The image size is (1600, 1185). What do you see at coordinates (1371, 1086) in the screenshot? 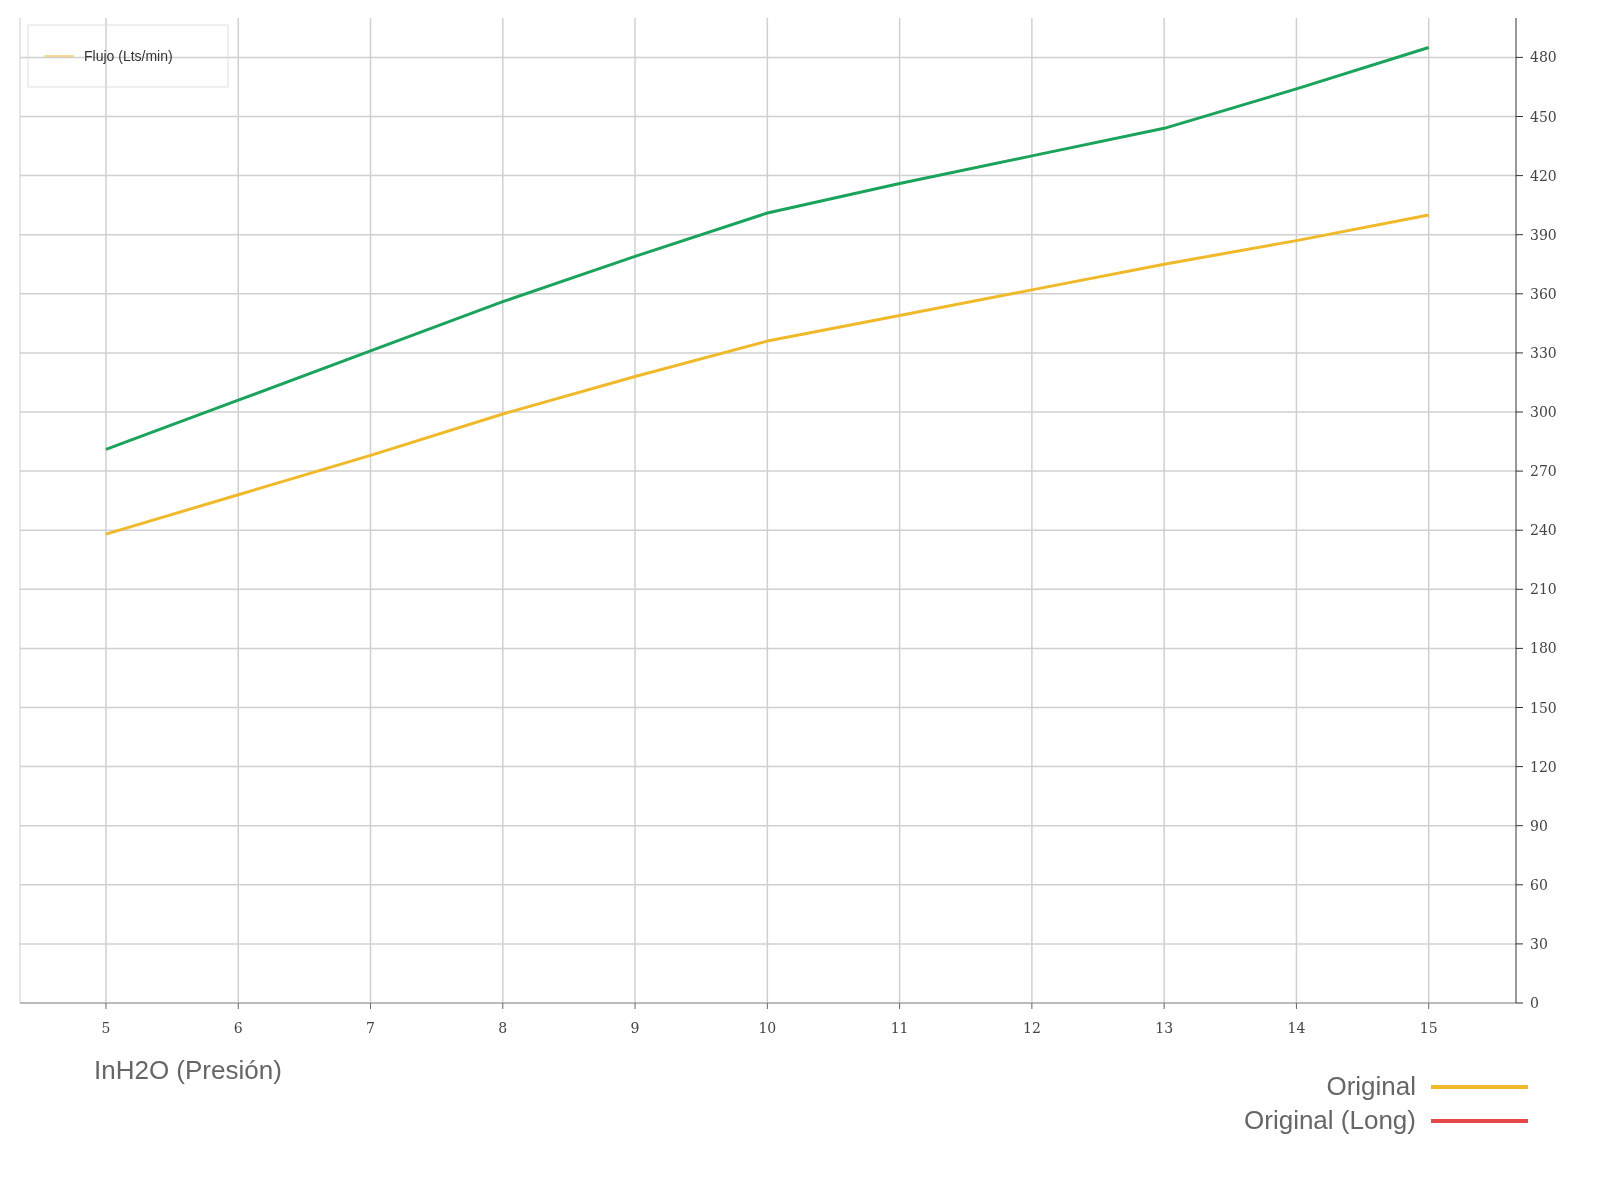
I see `legend-label: Original` at bounding box center [1371, 1086].